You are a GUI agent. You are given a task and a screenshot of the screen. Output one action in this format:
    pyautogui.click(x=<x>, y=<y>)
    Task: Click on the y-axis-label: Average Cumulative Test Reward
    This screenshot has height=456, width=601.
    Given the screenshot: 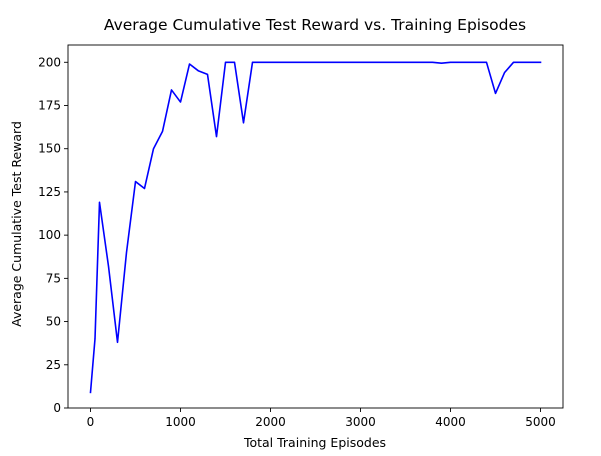 What is the action you would take?
    pyautogui.click(x=16, y=224)
    